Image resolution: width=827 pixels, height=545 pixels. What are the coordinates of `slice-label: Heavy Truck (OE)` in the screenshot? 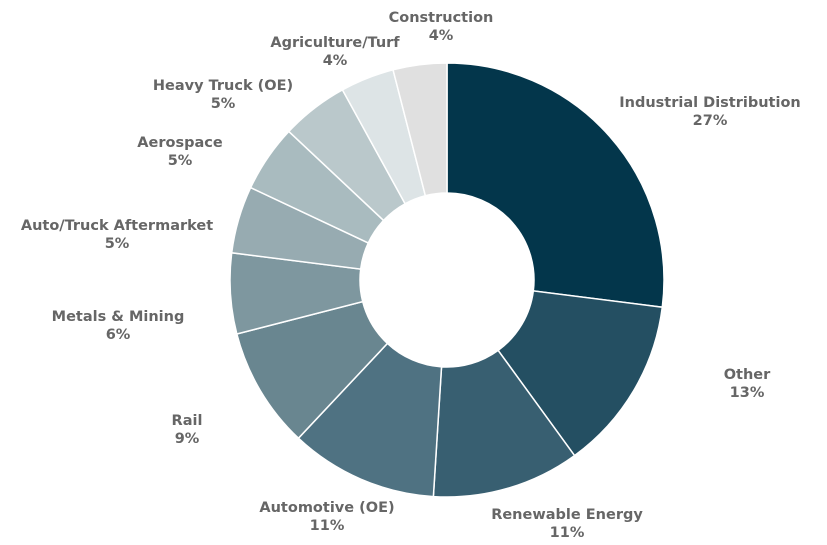 It's located at (223, 86).